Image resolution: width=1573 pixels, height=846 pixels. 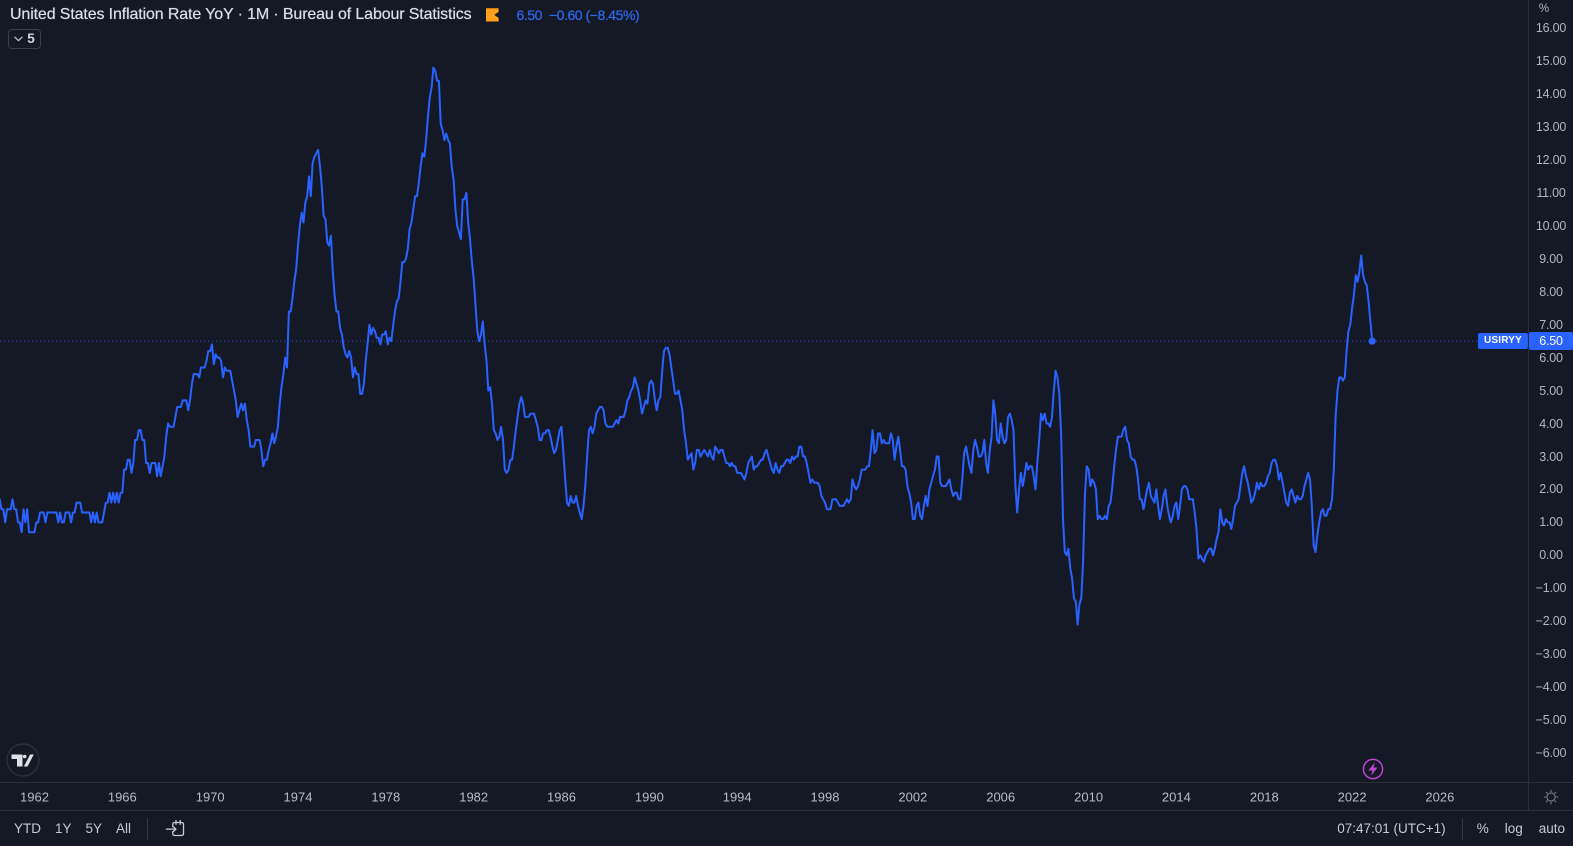 What do you see at coordinates (1462, 828) in the screenshot?
I see `toolbar-separator-right` at bounding box center [1462, 828].